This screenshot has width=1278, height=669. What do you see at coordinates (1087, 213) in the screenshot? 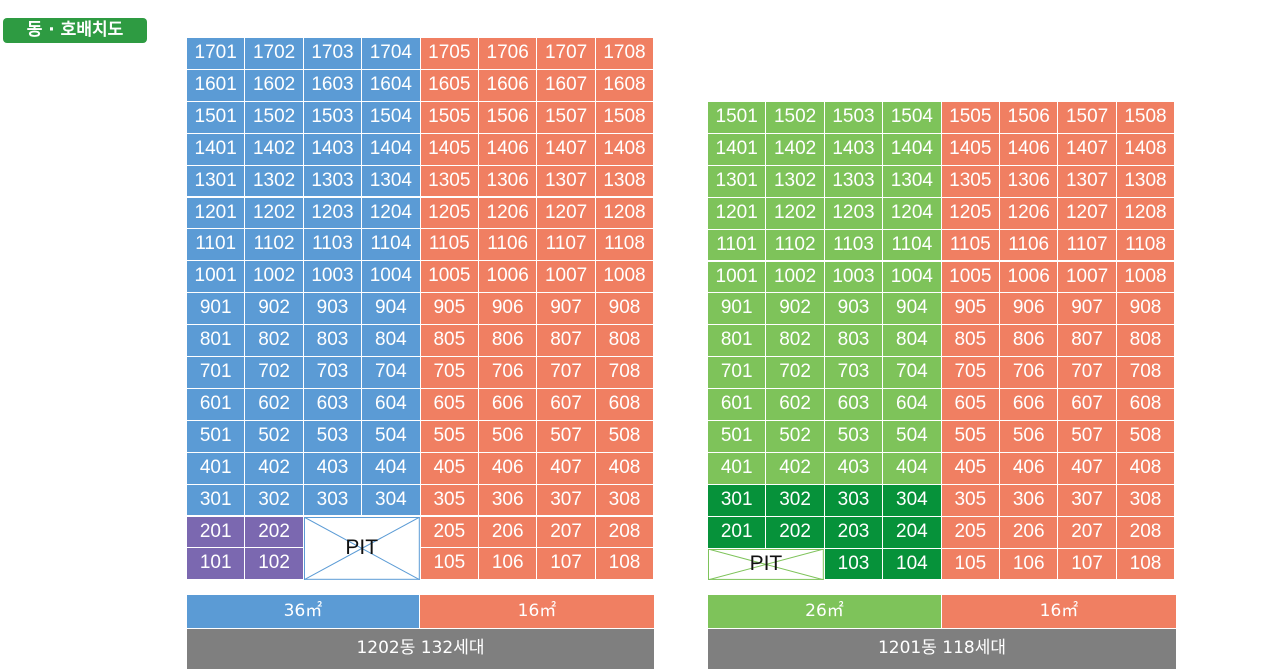
I see `unit-1201-1207: 1207` at bounding box center [1087, 213].